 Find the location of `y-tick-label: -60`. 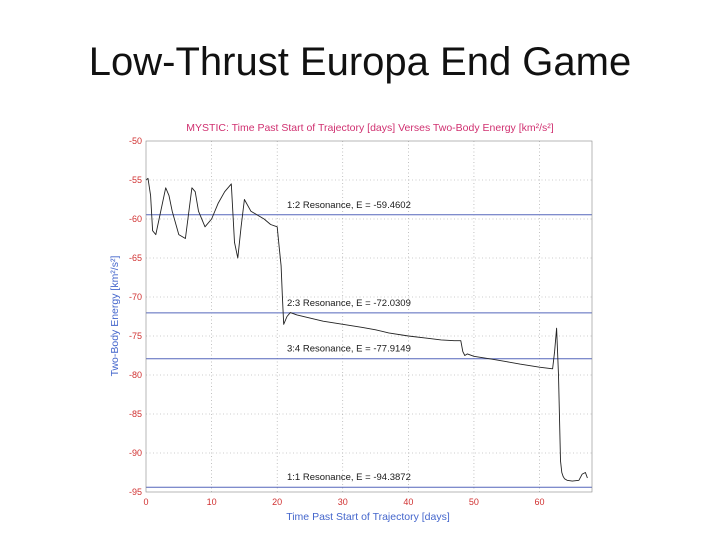

y-tick-label: -60 is located at coordinates (135, 219).